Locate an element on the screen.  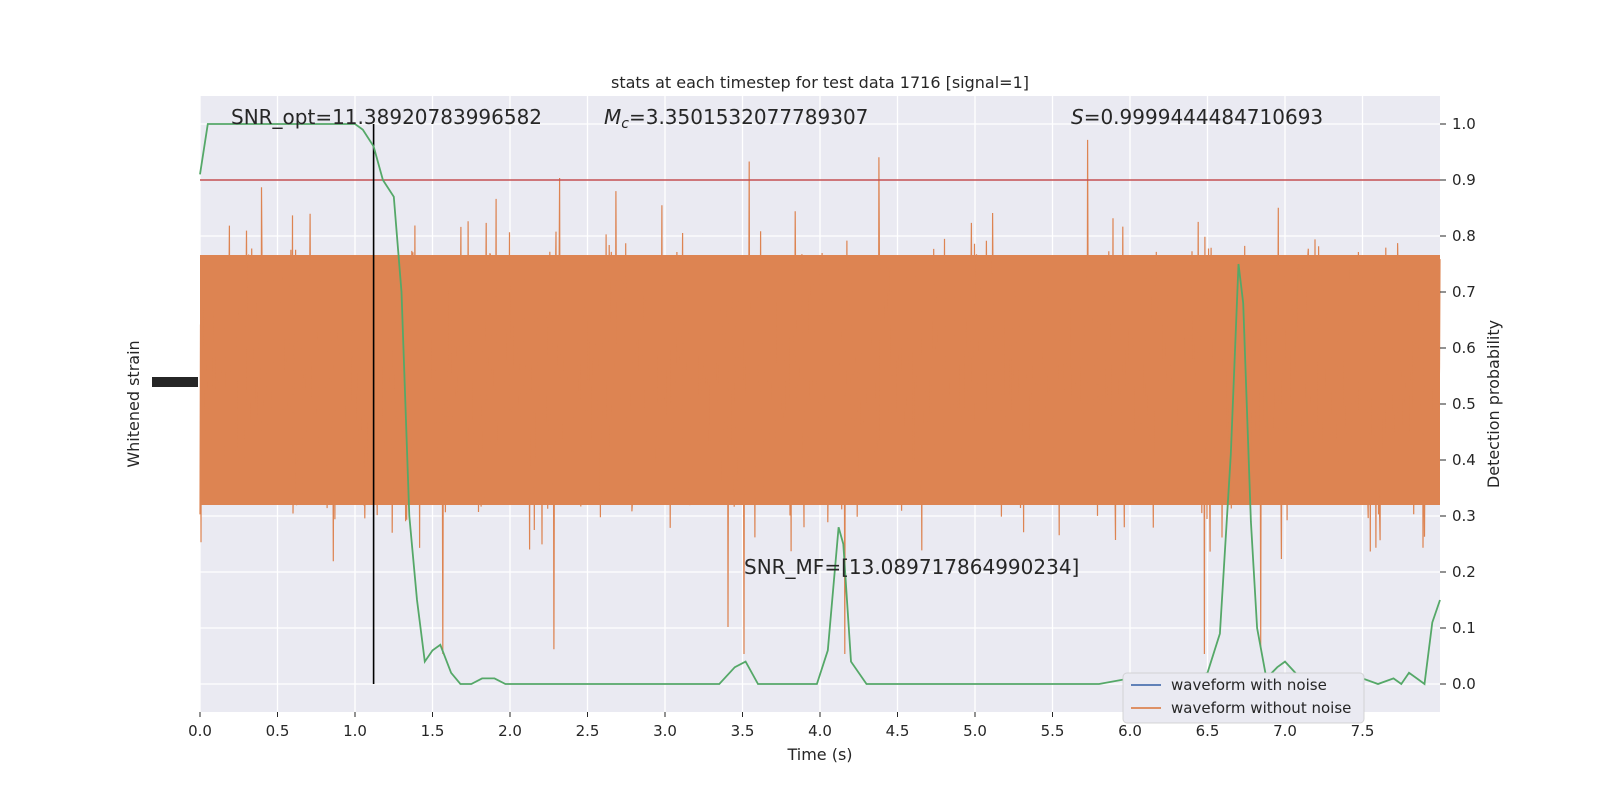
x-tick-label: 0.5 is located at coordinates (278, 731).